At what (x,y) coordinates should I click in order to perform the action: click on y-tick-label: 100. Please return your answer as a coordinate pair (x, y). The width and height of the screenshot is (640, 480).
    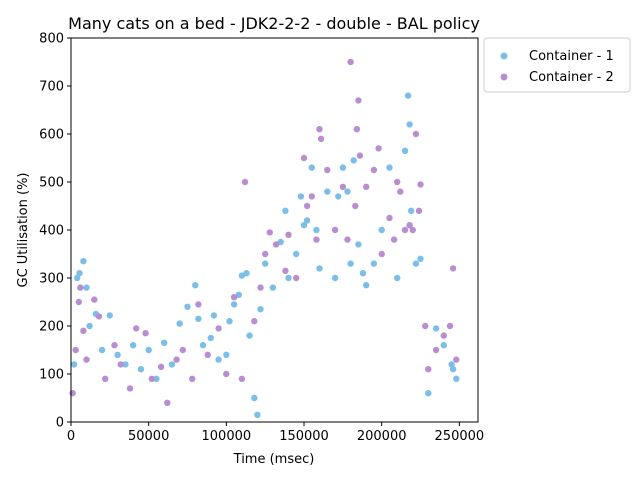
    Looking at the image, I should click on (51, 375).